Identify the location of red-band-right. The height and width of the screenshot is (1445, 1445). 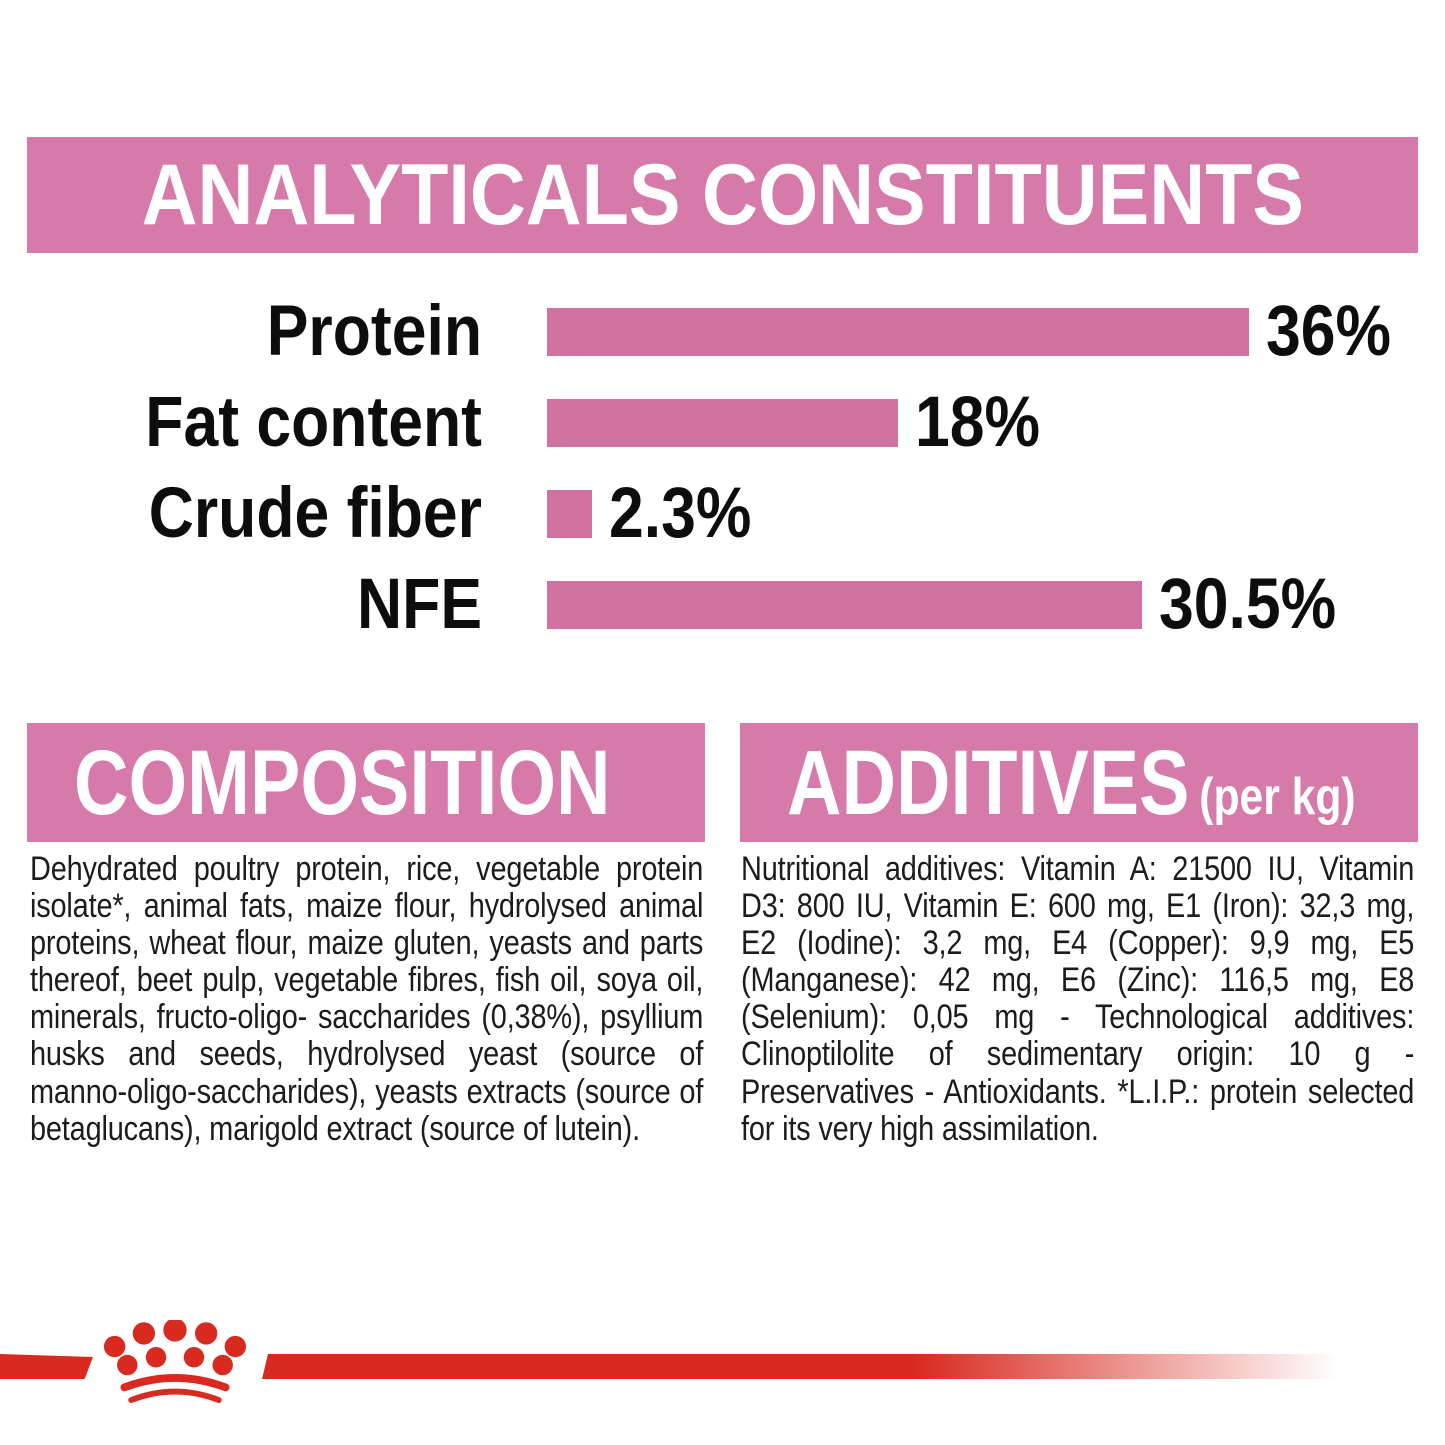
(806, 1366).